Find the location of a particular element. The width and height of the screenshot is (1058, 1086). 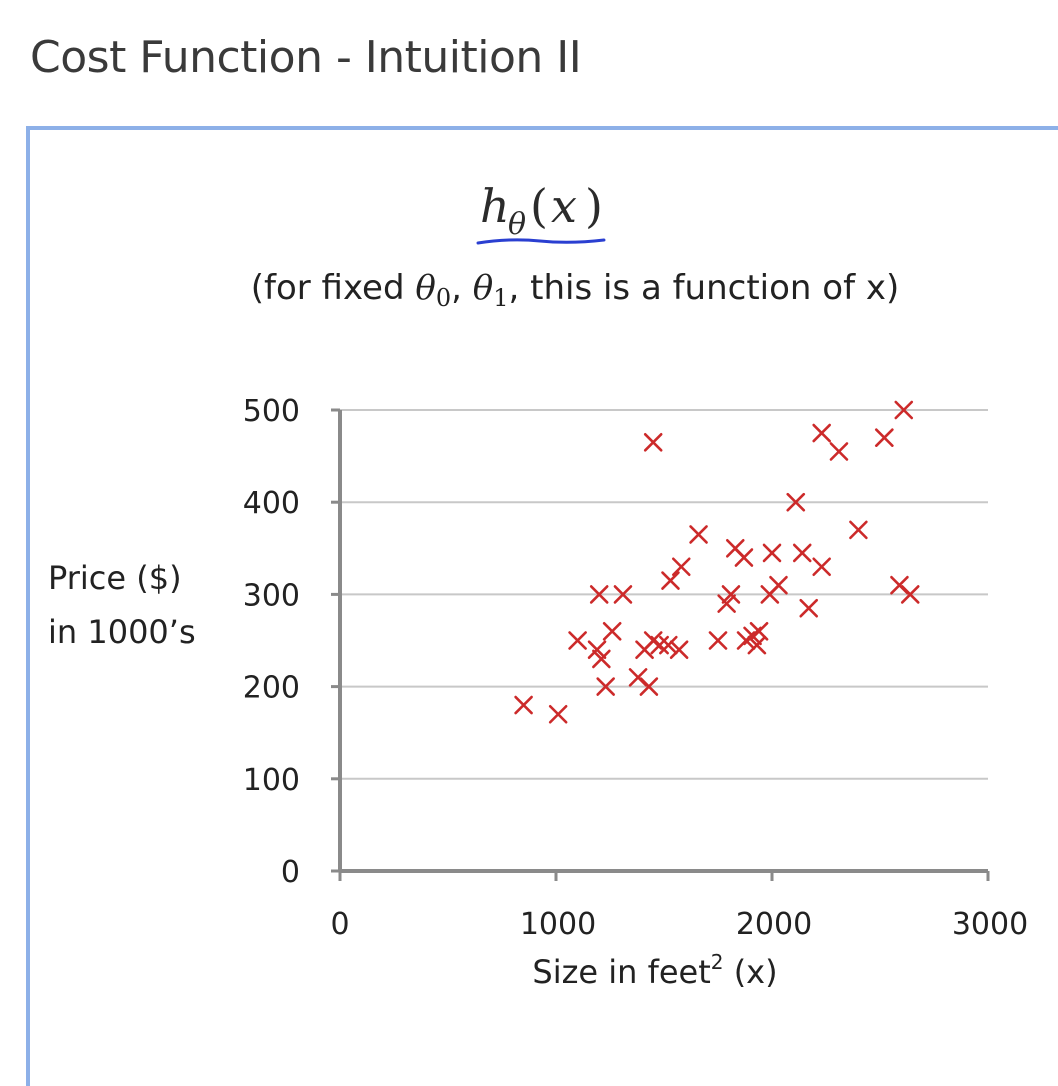

x-tick-label-3000: 3000 is located at coordinates (990, 924).